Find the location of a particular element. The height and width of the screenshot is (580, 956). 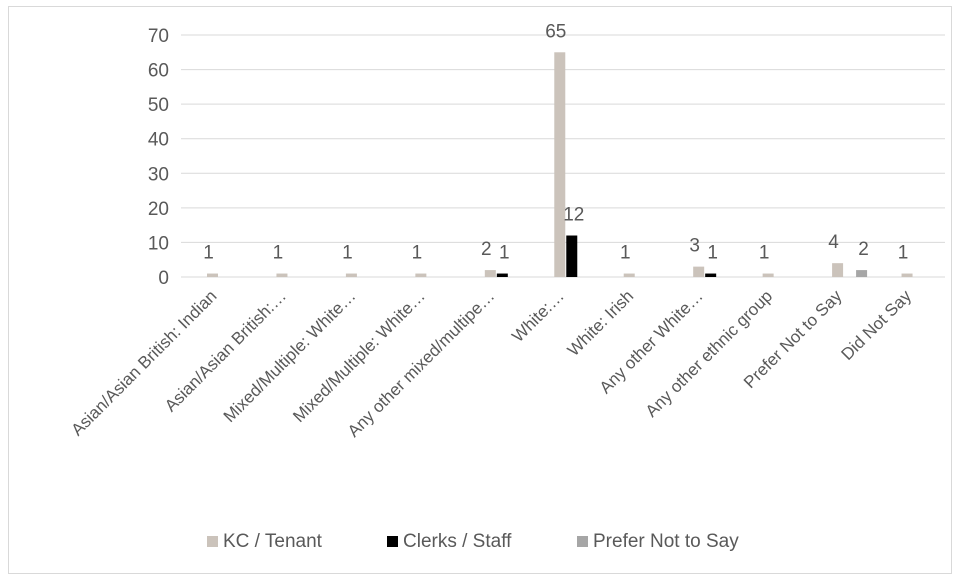

y-tick-label: 50 is located at coordinates (158, 105).